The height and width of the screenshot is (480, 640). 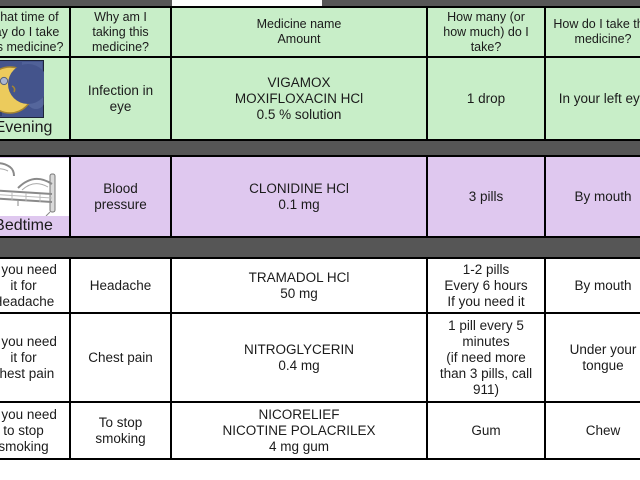 What do you see at coordinates (486, 99) in the screenshot?
I see `how-many-cell: 1 drop` at bounding box center [486, 99].